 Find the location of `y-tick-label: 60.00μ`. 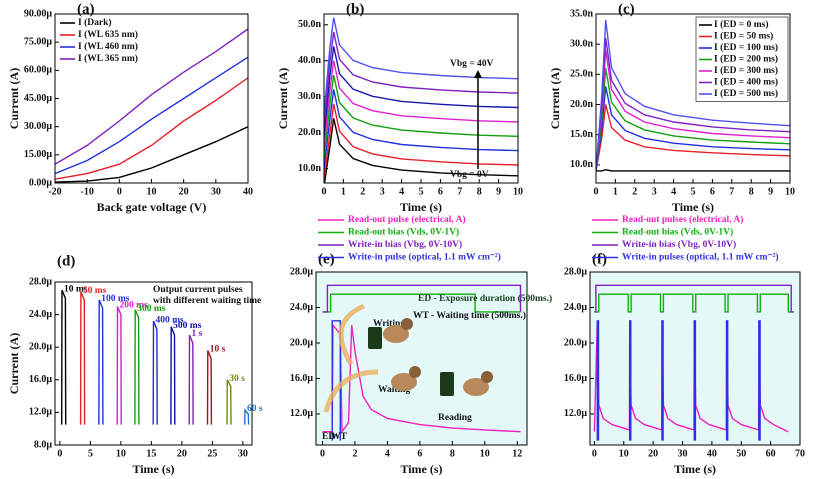

y-tick-label: 60.00μ is located at coordinates (38, 70).